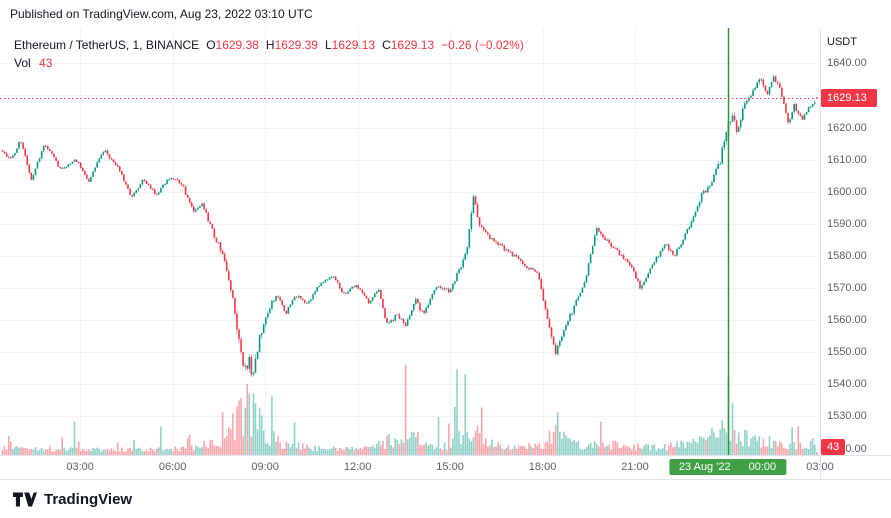 The width and height of the screenshot is (891, 518). I want to click on date-marker-date: 23 Aug '22, so click(704, 467).